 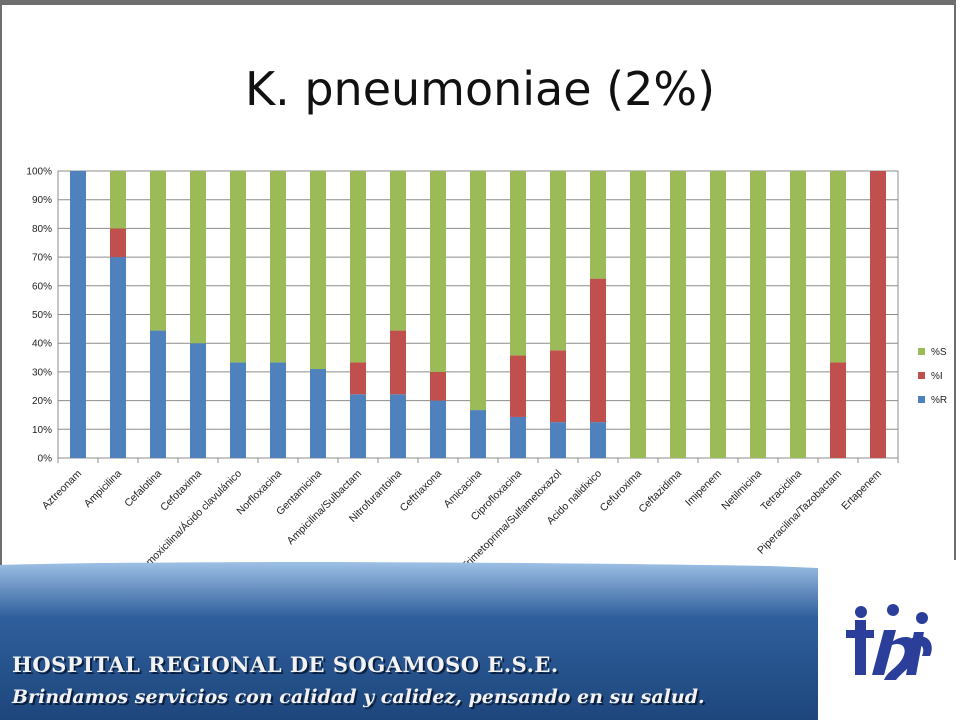 I want to click on y-tick-label: 0%, so click(x=45, y=459).